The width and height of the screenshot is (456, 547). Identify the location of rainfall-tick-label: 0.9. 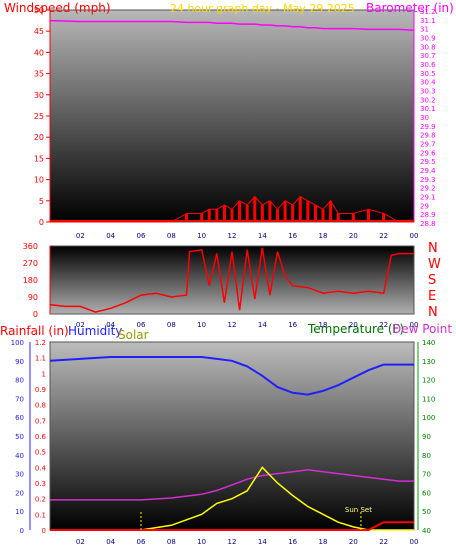
(40, 390).